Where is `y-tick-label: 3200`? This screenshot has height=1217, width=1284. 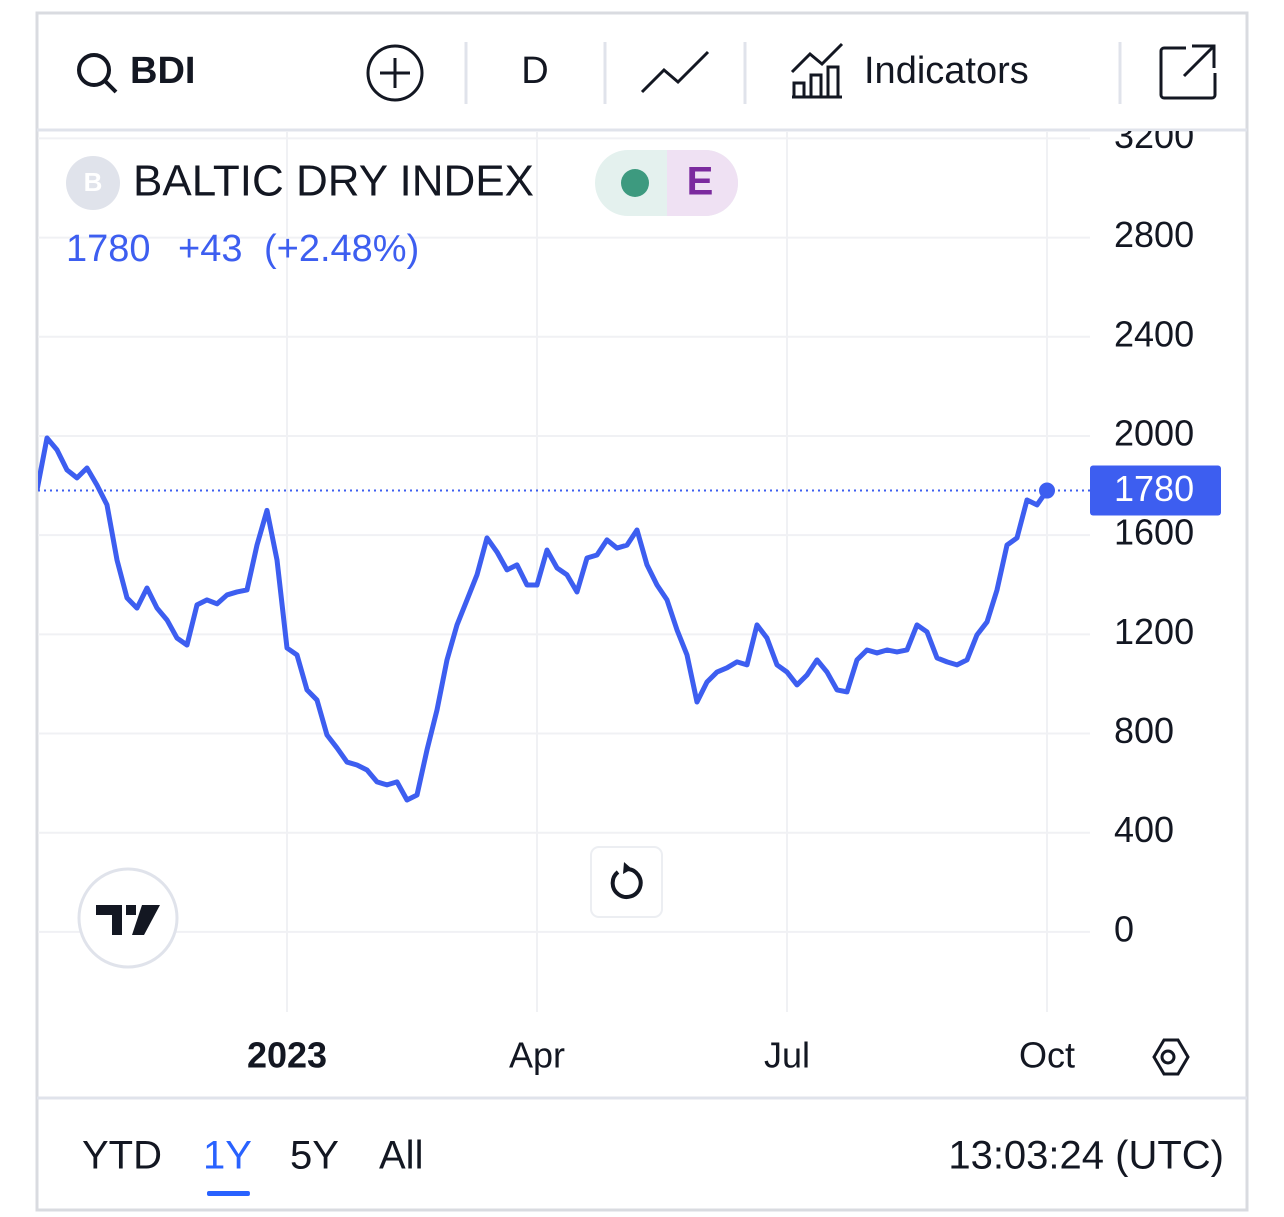 y-tick-label: 3200 is located at coordinates (1154, 135).